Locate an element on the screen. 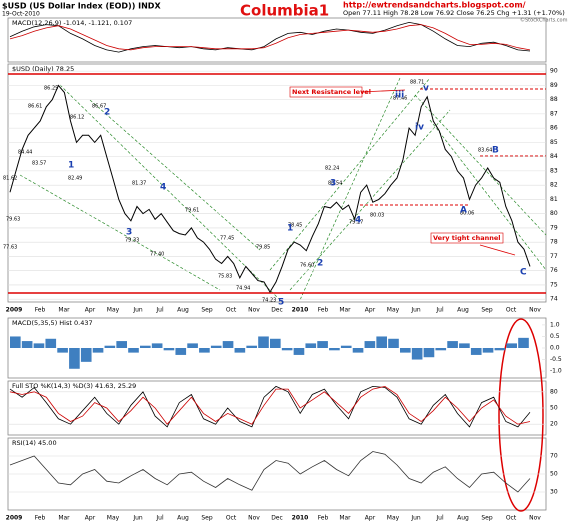  panel-label: Full STO %K(14,3) %D(3) 41.63, 25.29 is located at coordinates (74, 386).